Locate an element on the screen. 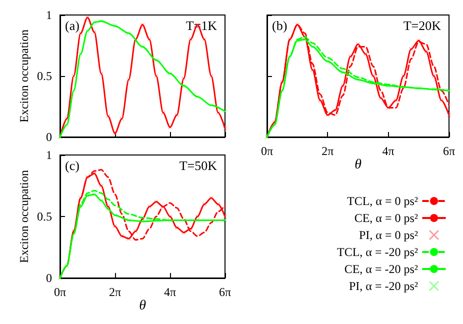 This screenshot has height=324, width=463. annotation: T=20K is located at coordinates (422, 25).